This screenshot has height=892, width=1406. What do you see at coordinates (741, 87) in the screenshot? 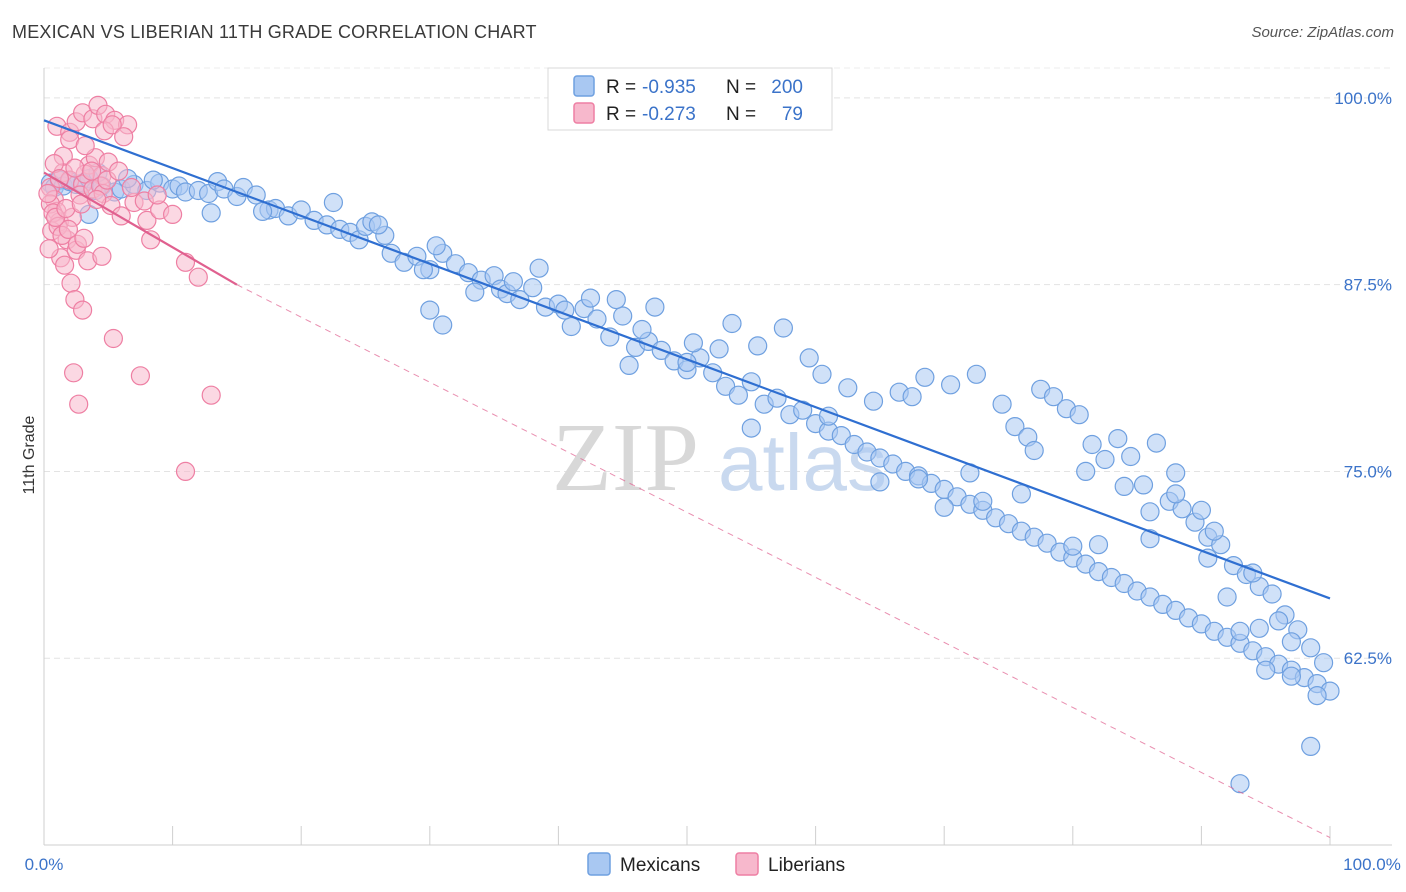
I see `legend-n-label-mexicans: N =` at bounding box center [741, 87].